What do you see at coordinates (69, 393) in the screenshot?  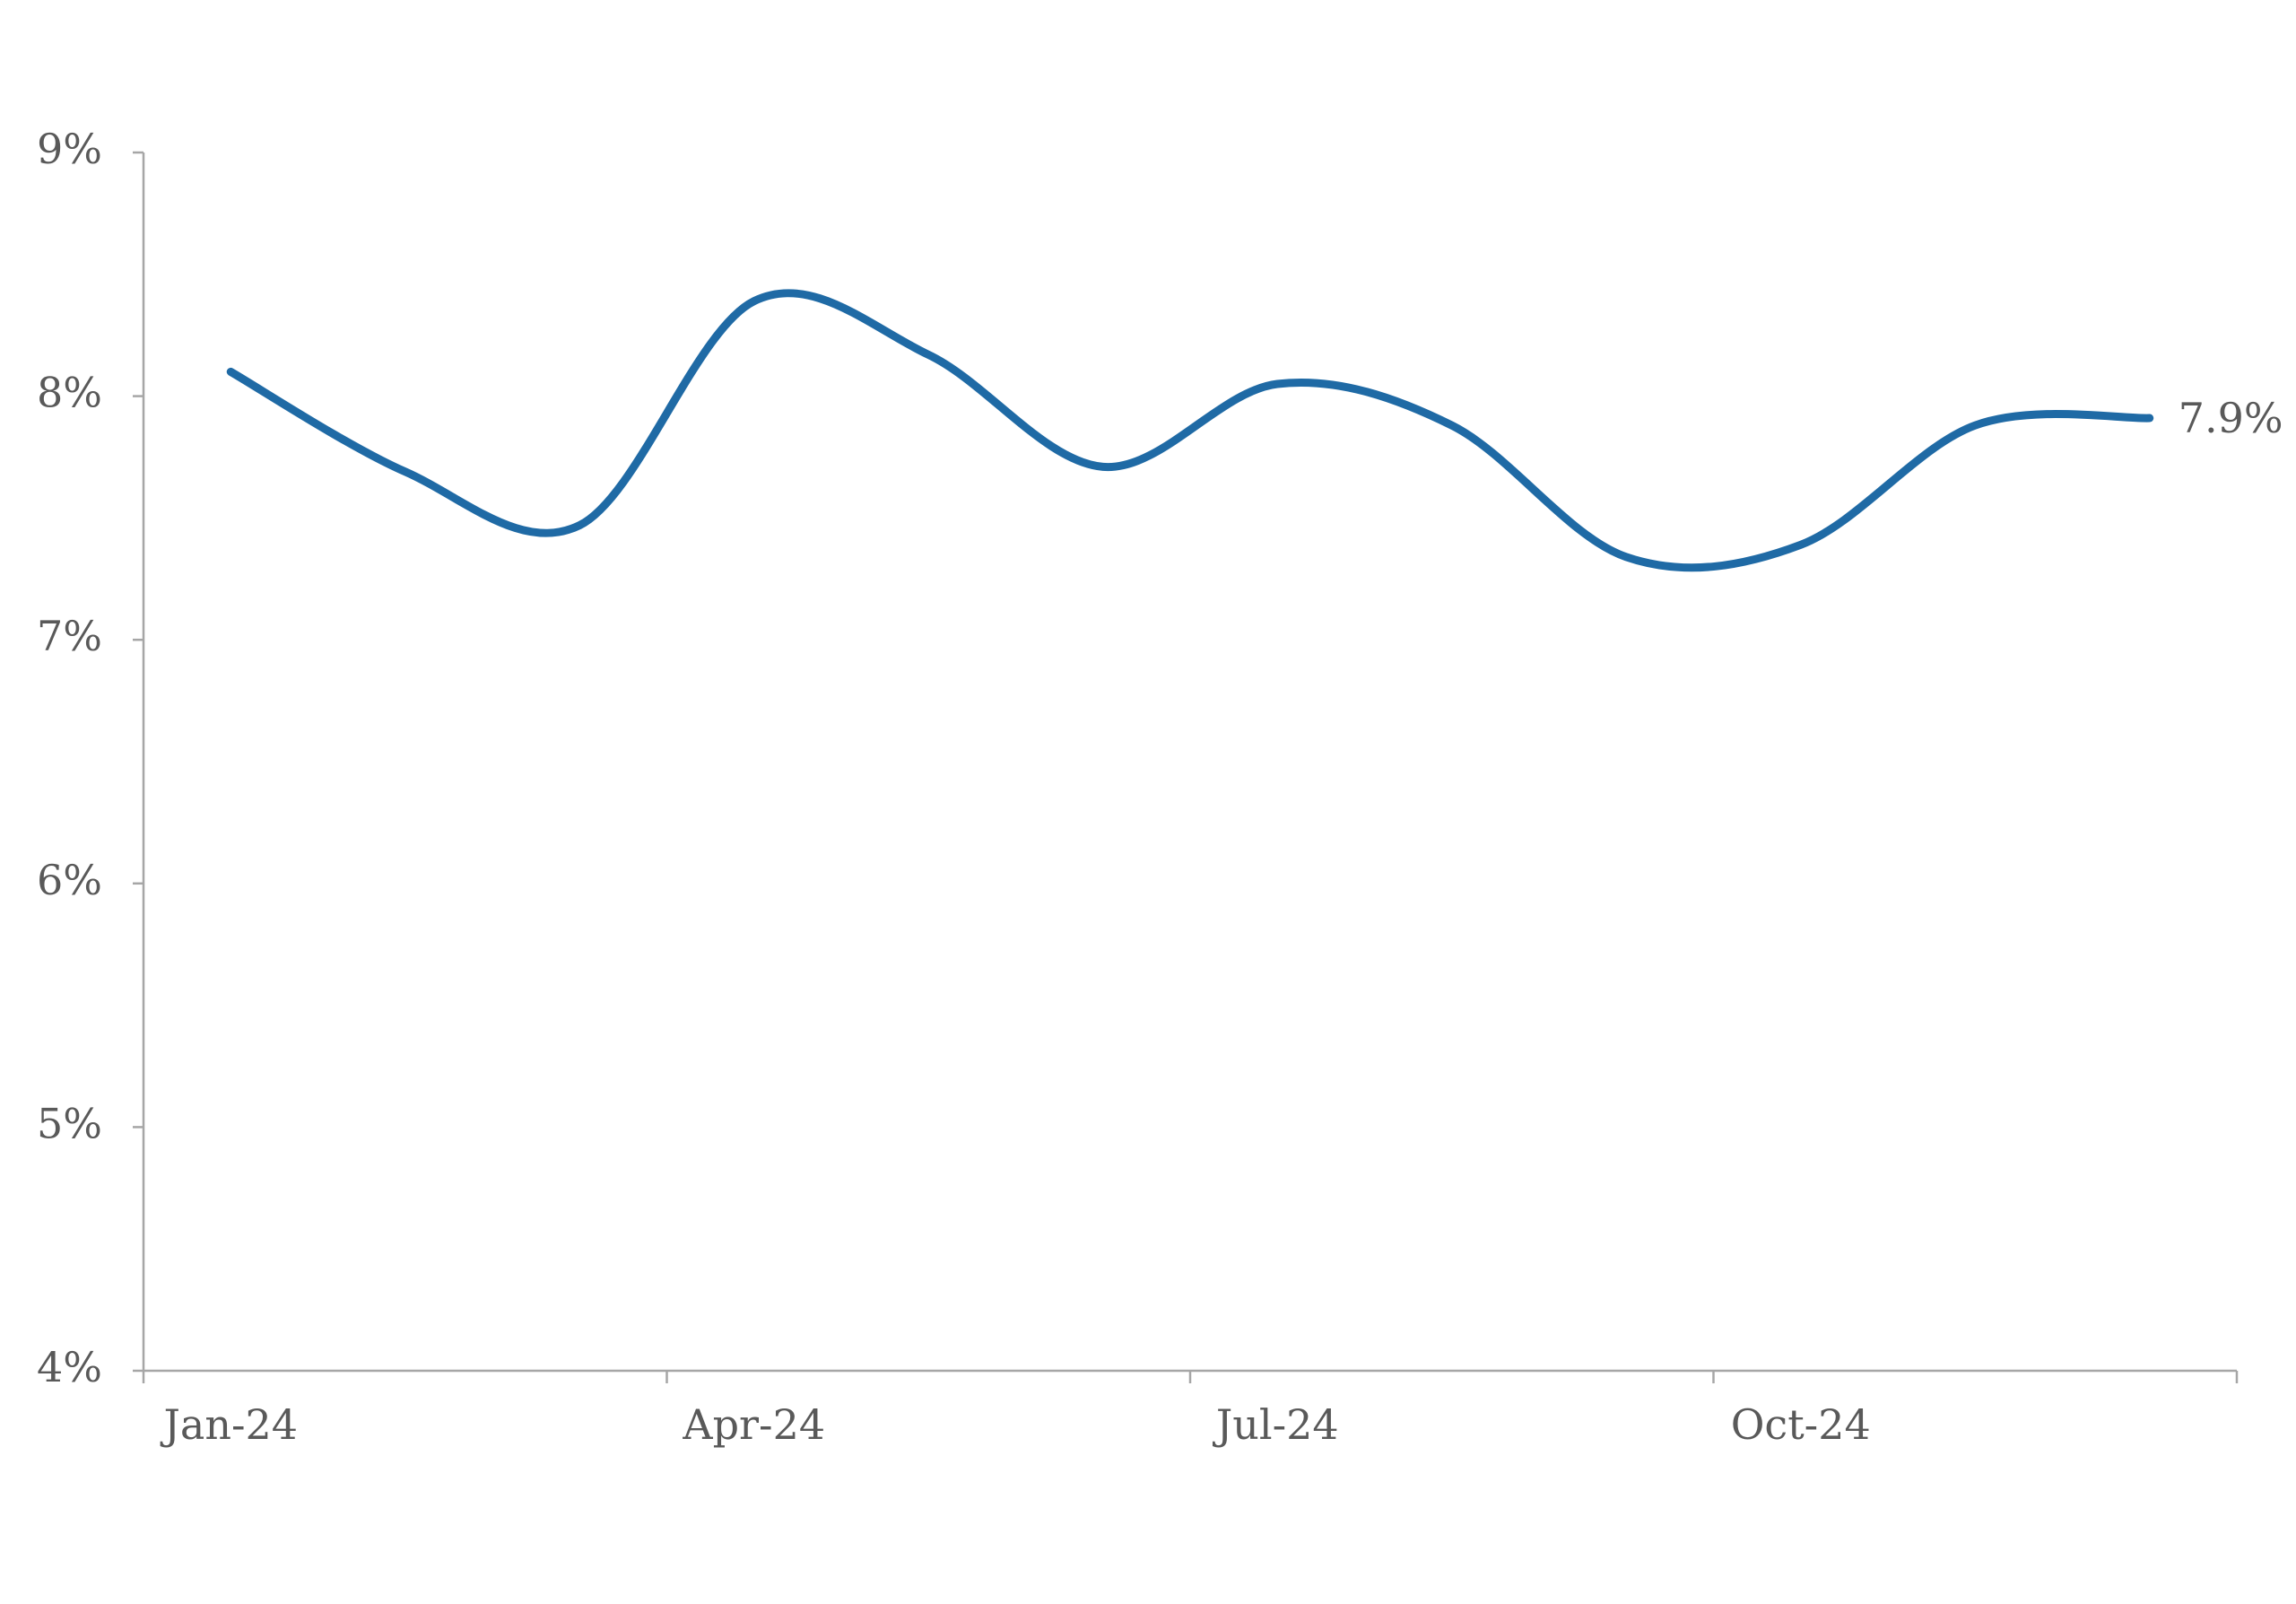 I see `y-tick-label: 8%` at bounding box center [69, 393].